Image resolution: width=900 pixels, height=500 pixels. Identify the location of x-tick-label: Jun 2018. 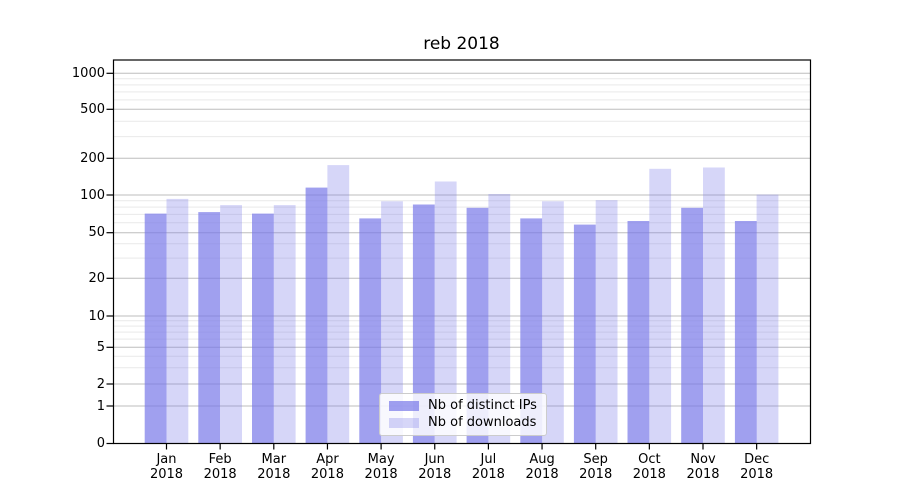
(435, 467).